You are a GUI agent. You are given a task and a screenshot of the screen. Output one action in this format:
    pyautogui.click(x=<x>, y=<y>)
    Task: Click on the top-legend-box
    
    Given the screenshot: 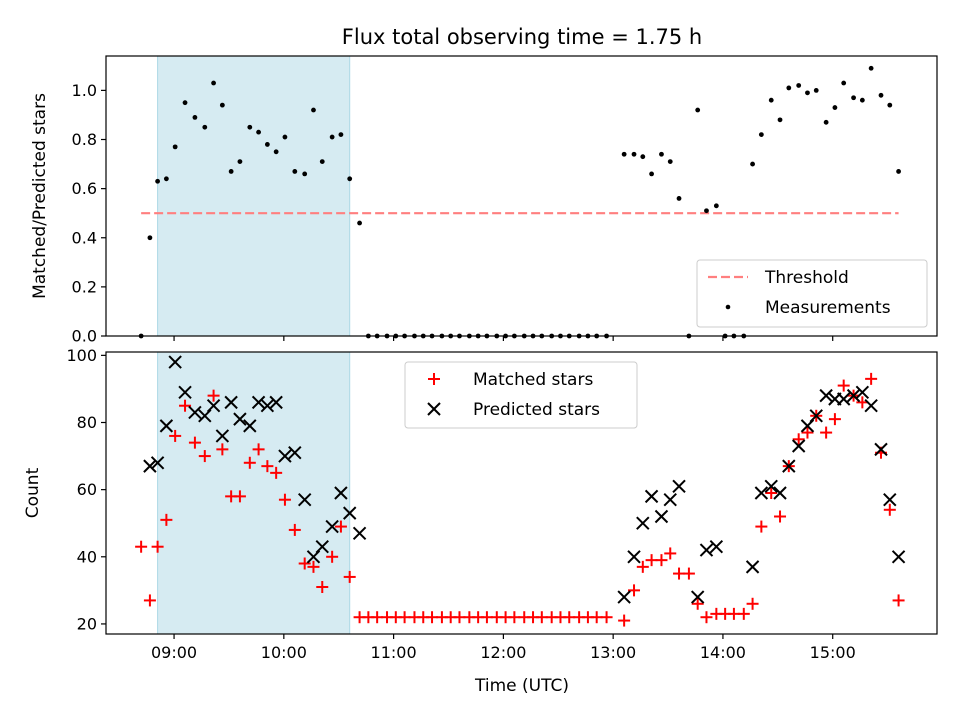 What is the action you would take?
    pyautogui.click(x=812, y=293)
    